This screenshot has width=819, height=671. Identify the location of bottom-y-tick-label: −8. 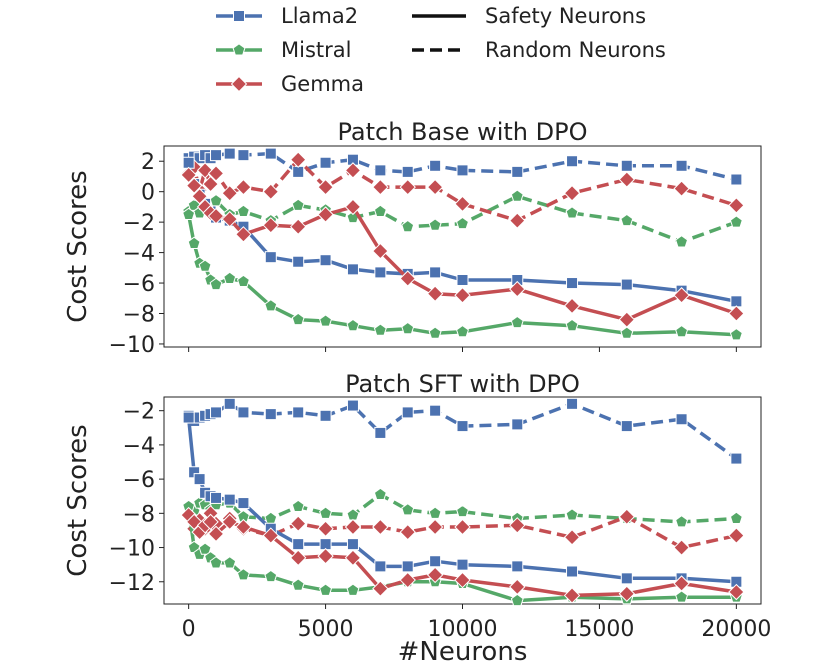
(139, 514).